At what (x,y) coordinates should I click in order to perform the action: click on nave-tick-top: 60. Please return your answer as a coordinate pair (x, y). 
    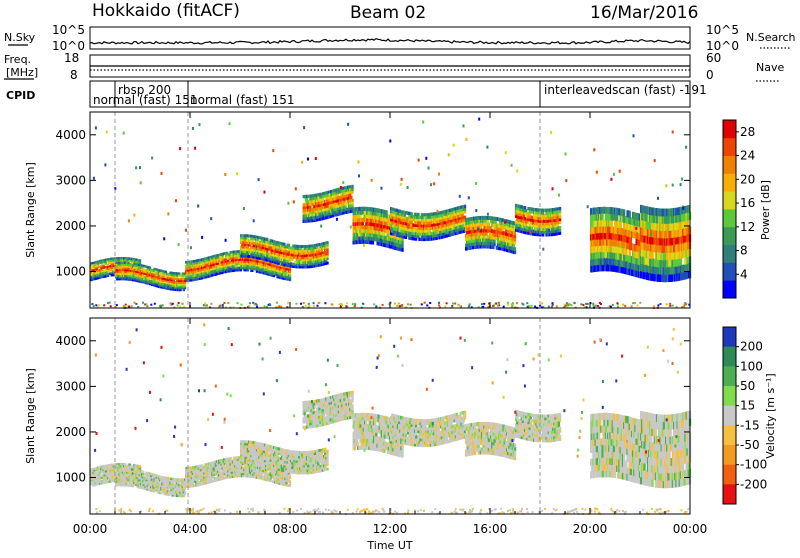
    Looking at the image, I should click on (713, 58).